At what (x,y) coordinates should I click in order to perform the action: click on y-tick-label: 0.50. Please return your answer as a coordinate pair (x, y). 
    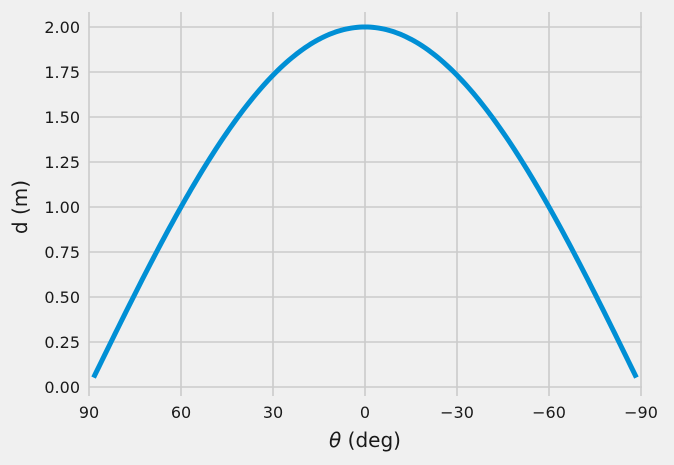
    Looking at the image, I should click on (62, 297).